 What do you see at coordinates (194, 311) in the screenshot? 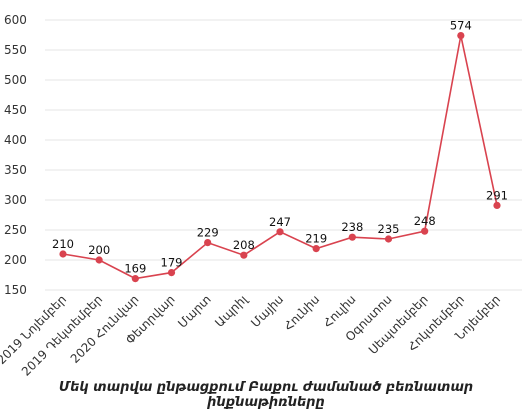
I see `x-tick-label: Մարտ` at bounding box center [194, 311].